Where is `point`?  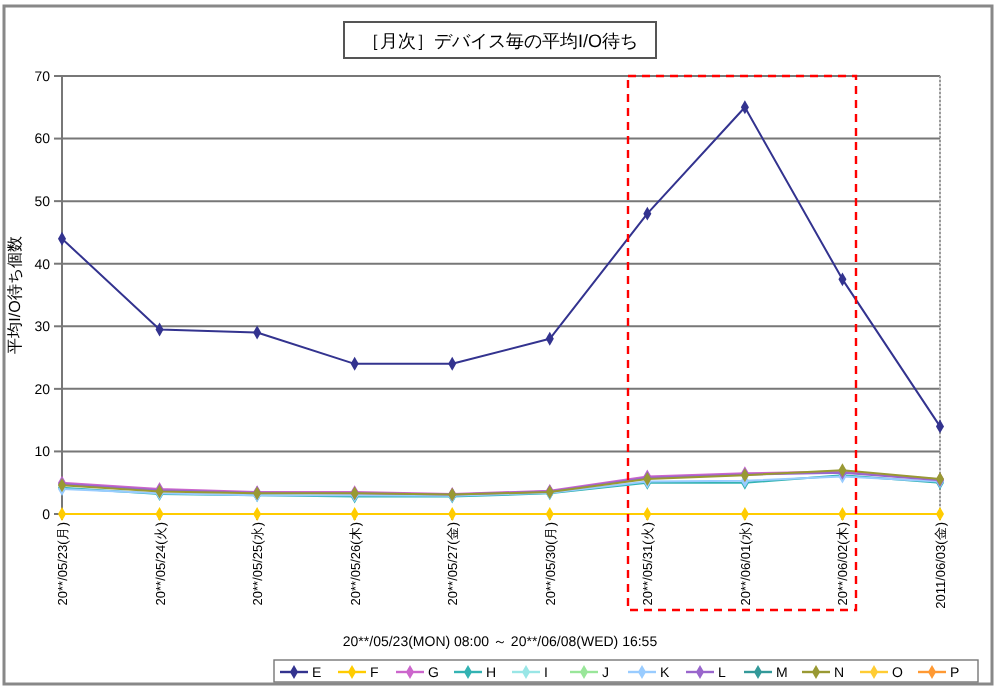
point is located at coordinates (940, 514).